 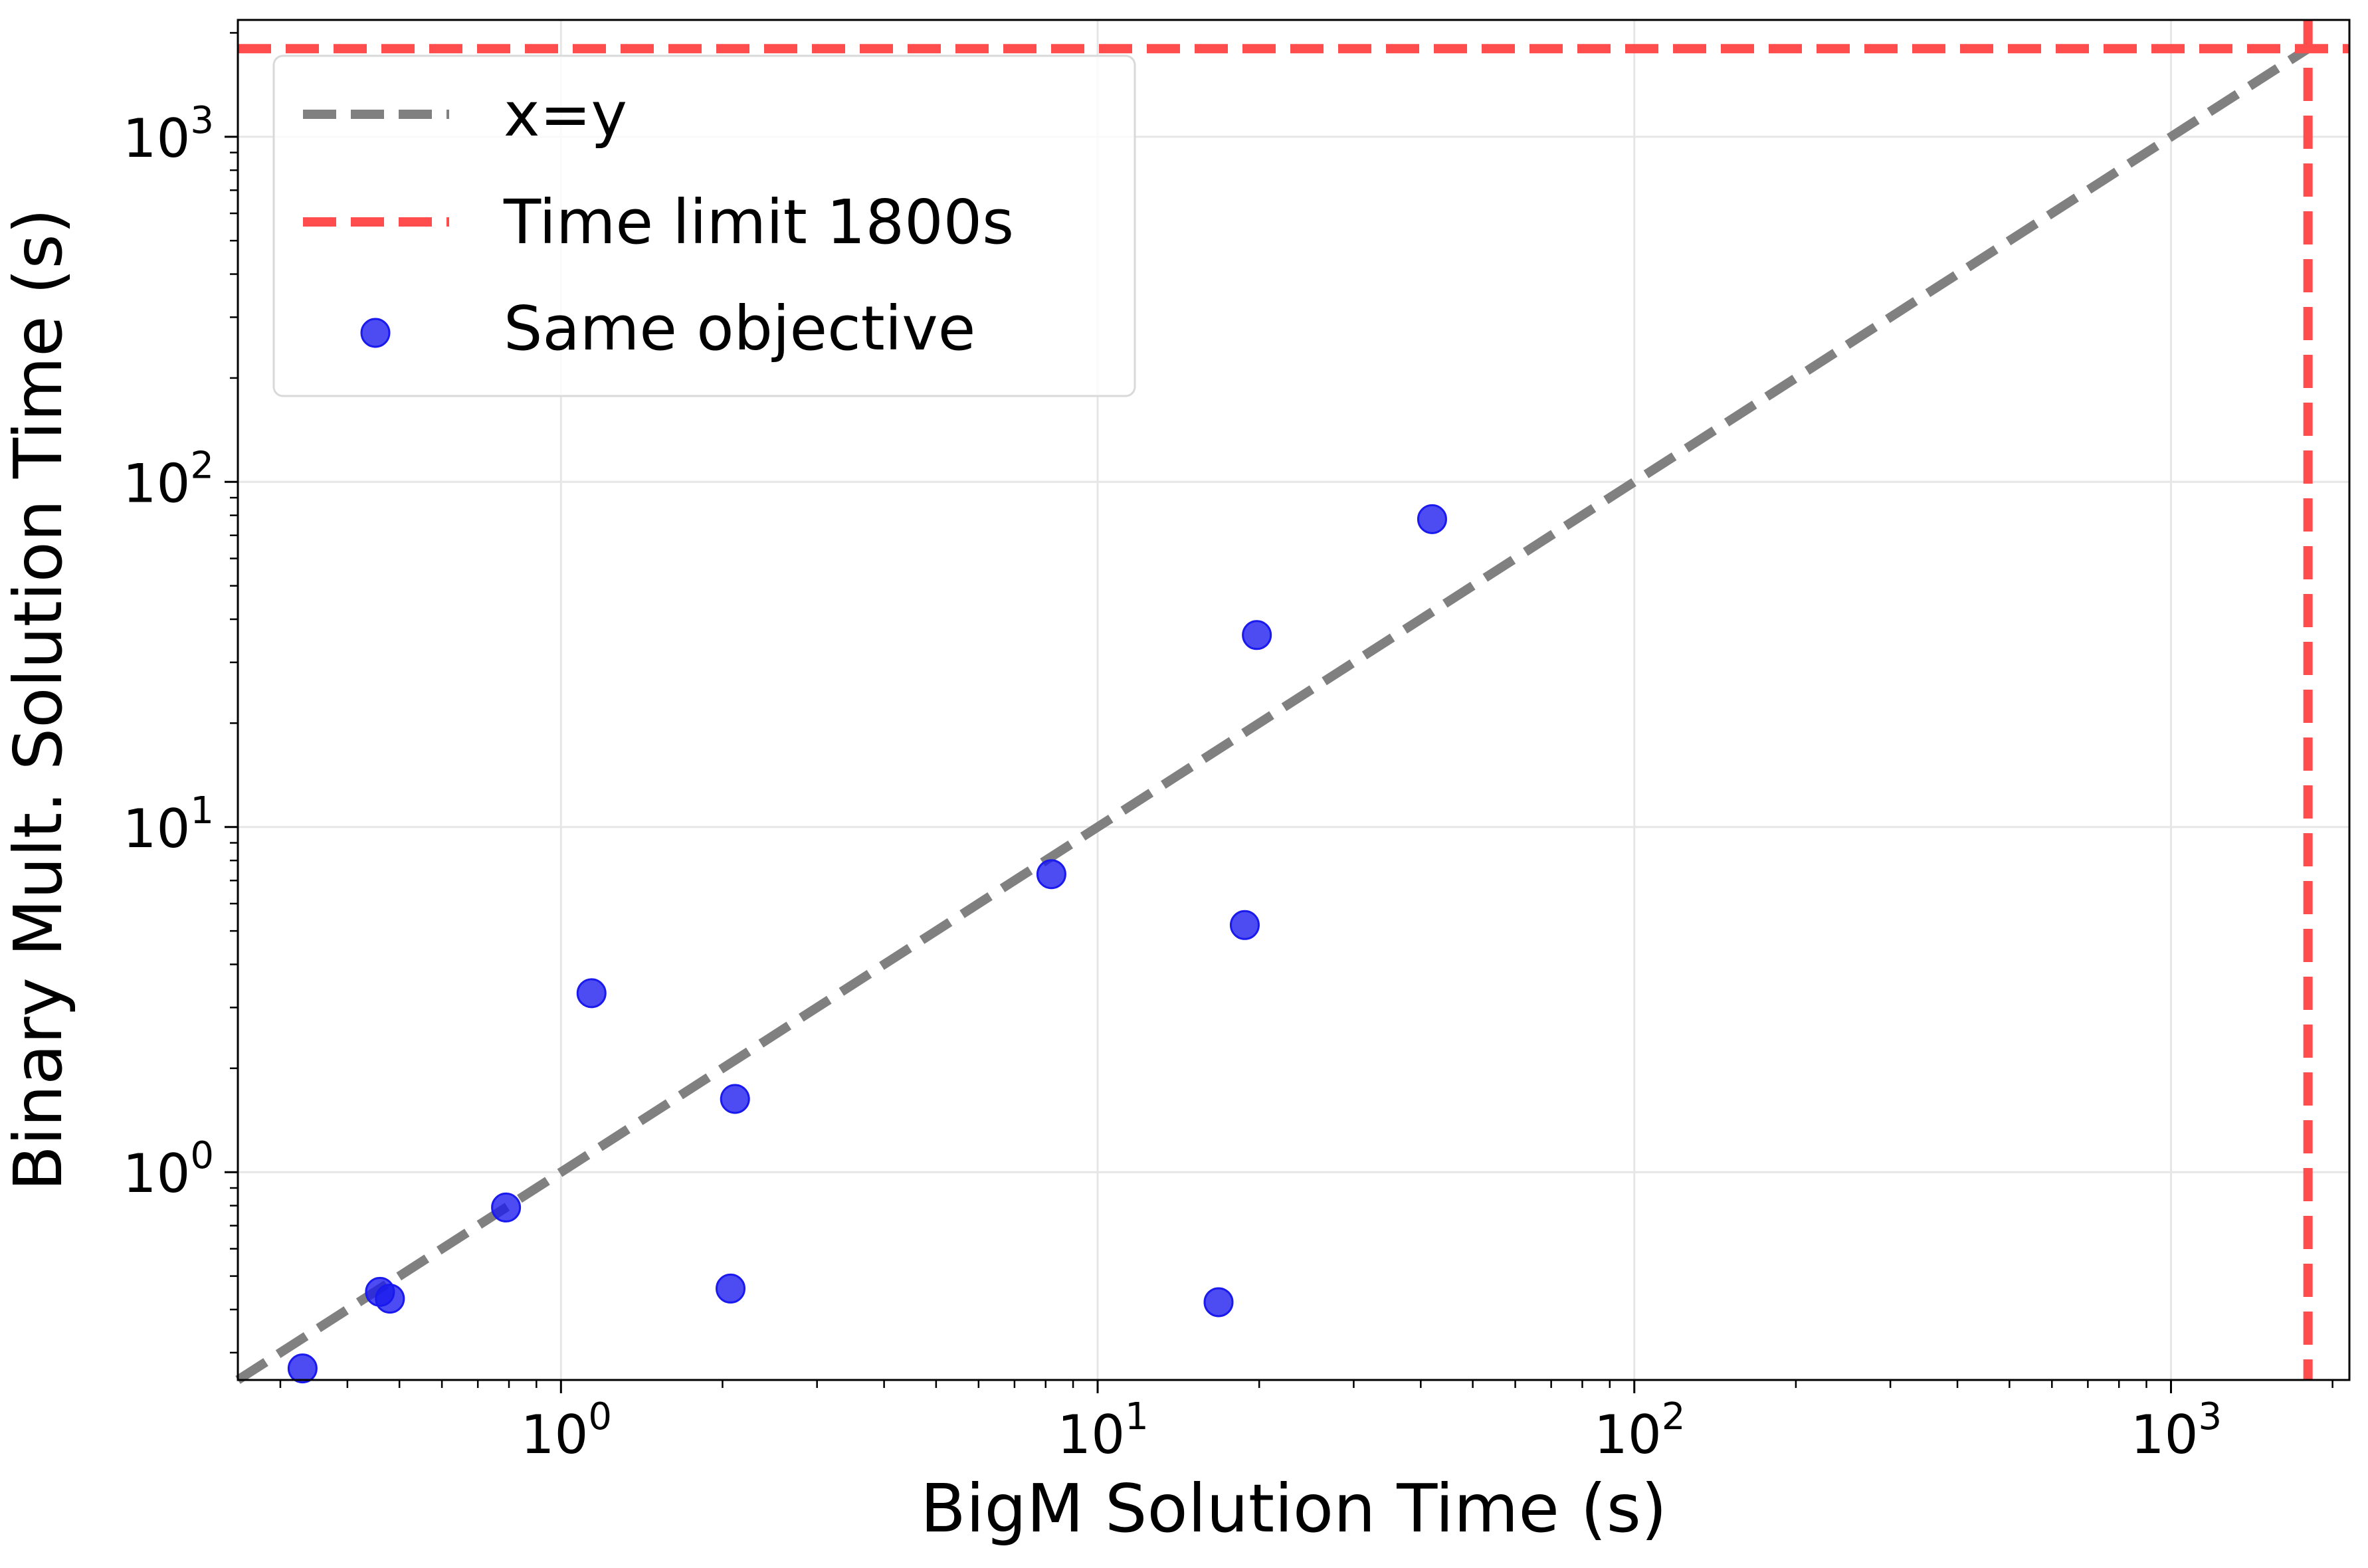 I want to click on x-tick-label: 10³, so click(x=2176, y=1430).